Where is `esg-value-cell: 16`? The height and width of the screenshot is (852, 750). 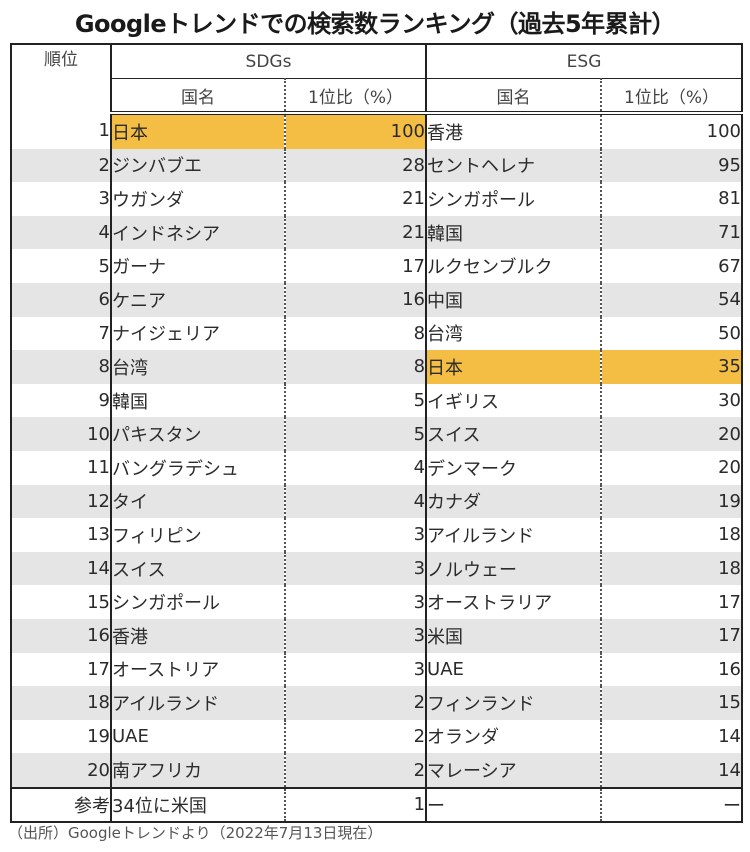 esg-value-cell: 16 is located at coordinates (730, 669).